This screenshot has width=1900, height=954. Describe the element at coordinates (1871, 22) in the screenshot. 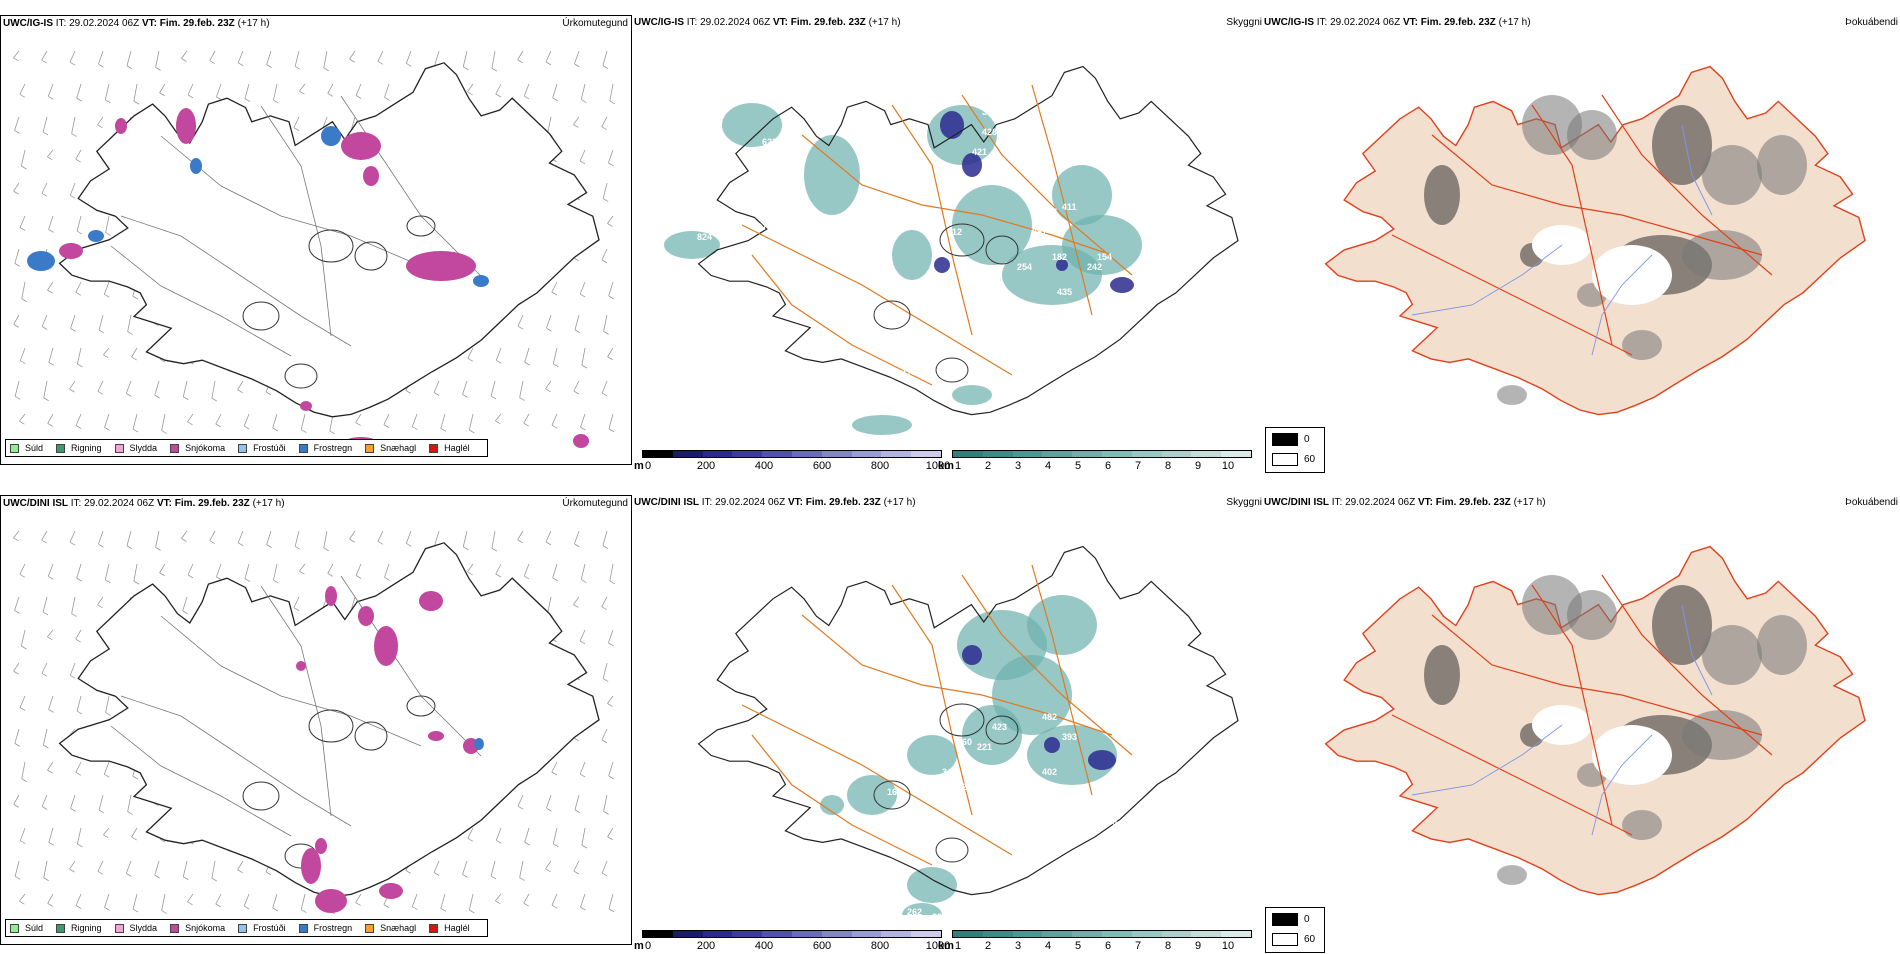

I see `panel-label-fog: Þokuábendi` at that location.